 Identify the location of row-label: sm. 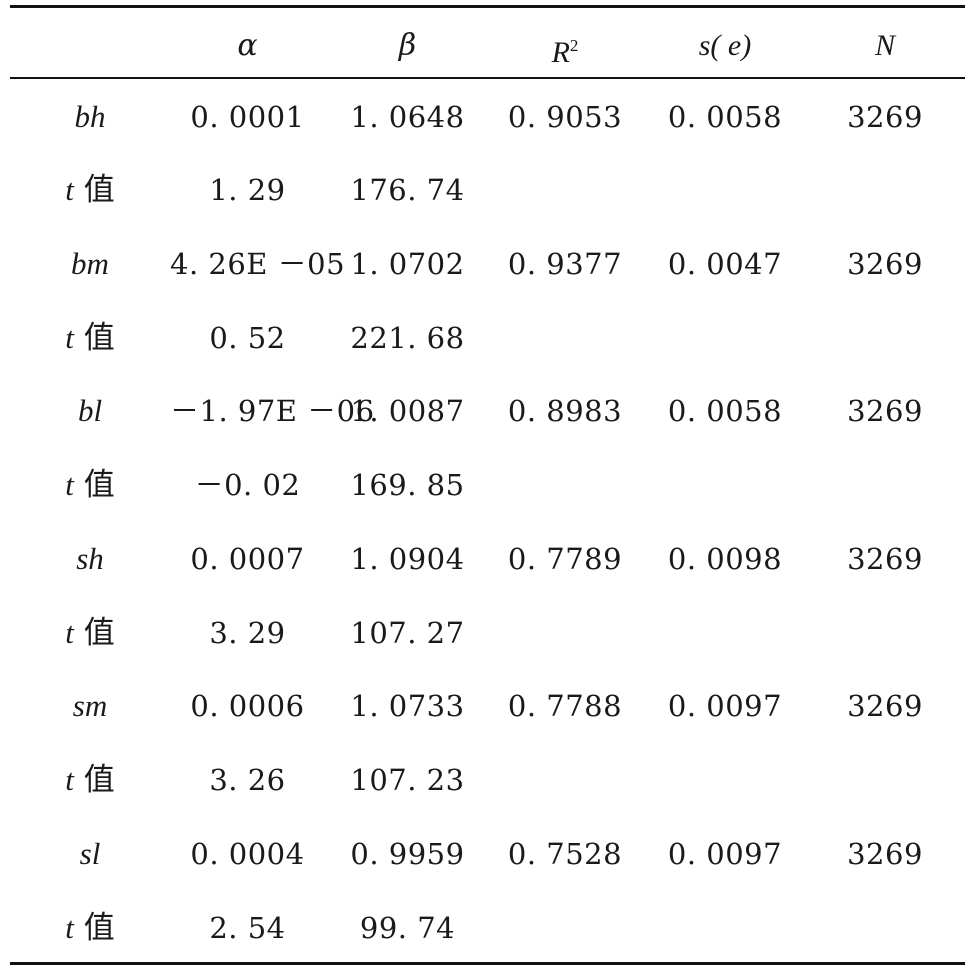
(90, 705).